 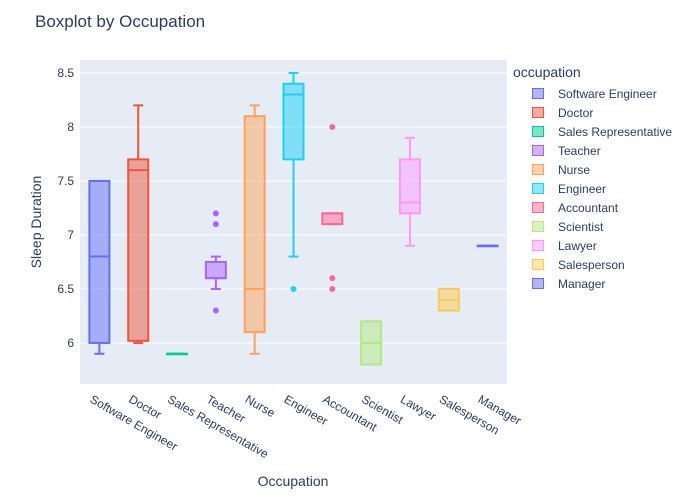 I want to click on box-accountant, so click(x=332, y=207).